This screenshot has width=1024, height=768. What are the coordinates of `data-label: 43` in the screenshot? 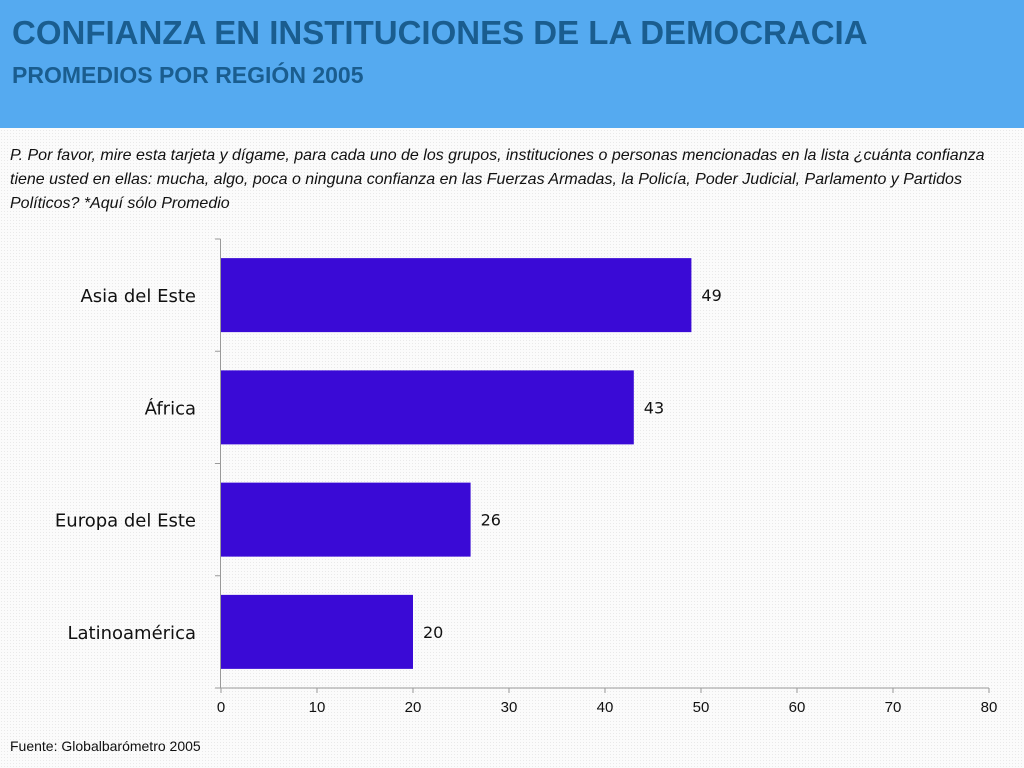 It's located at (654, 407).